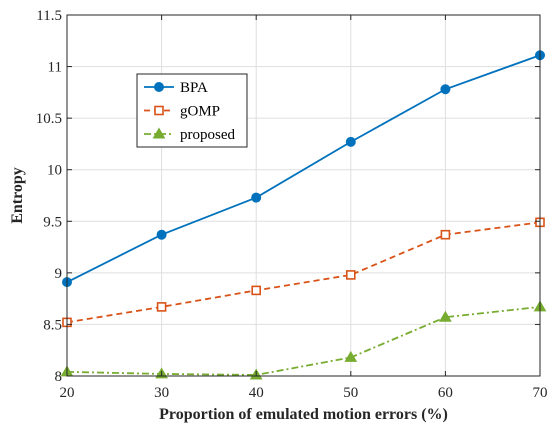  What do you see at coordinates (52, 325) in the screenshot?
I see `y-tick-label: 8.5` at bounding box center [52, 325].